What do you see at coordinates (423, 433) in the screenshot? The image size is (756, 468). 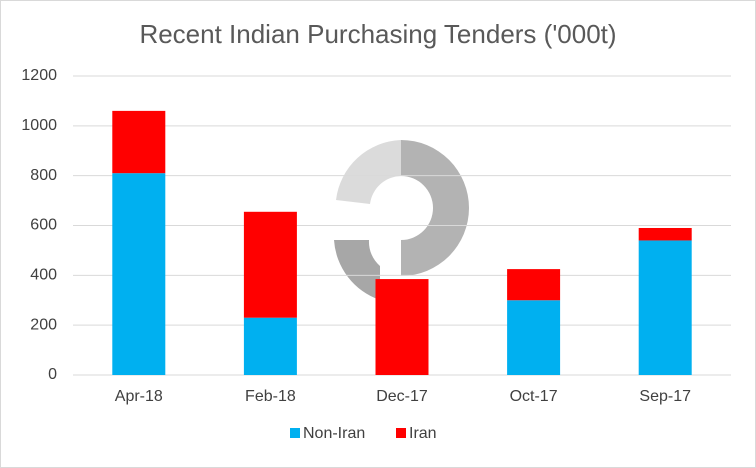 I see `legend-label: Iran` at bounding box center [423, 433].